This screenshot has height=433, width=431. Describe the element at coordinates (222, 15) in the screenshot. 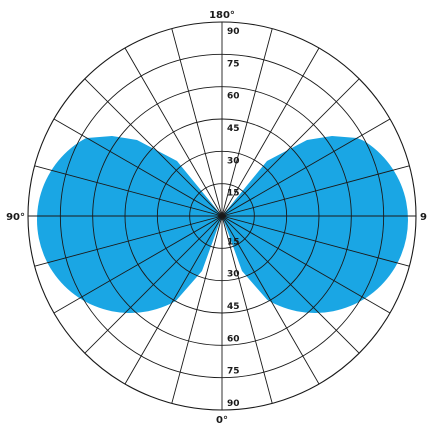

I see `angle-label-180: 180°` at that location.